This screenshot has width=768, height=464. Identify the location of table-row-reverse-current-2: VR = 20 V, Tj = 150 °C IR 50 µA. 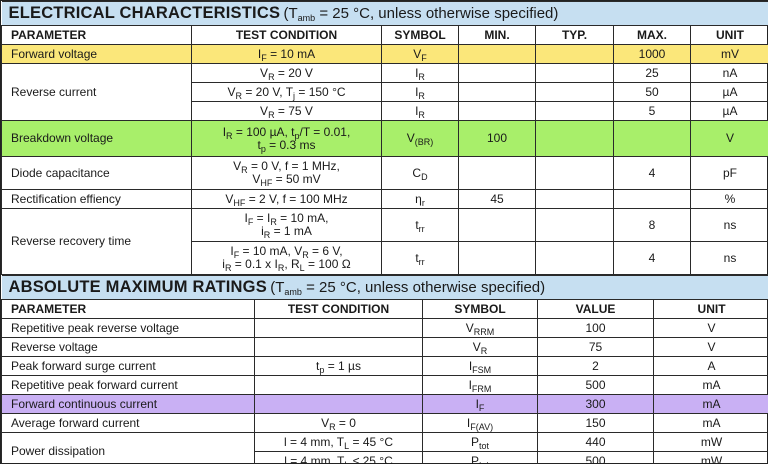
(385, 92).